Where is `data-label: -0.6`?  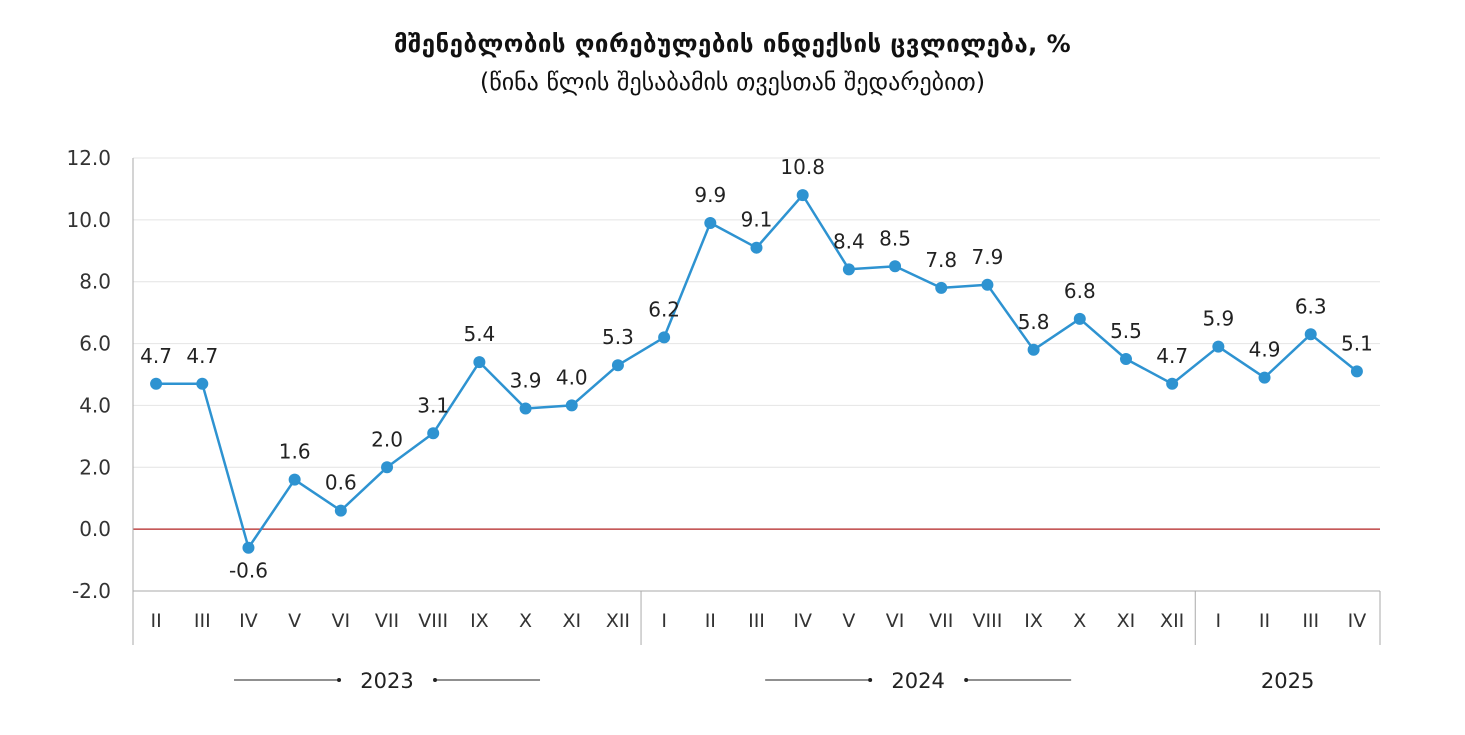 data-label: -0.6 is located at coordinates (248, 571).